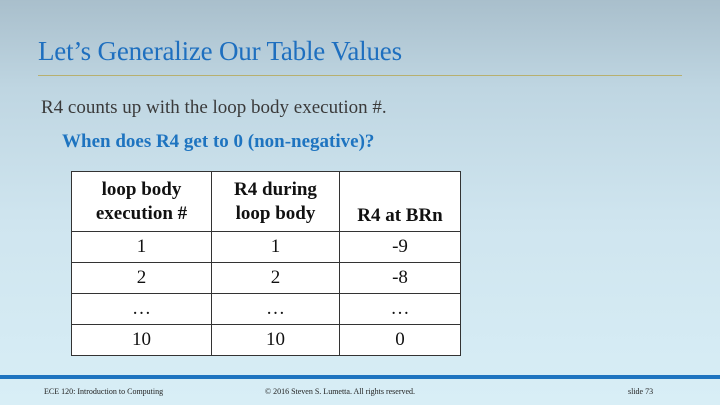 This screenshot has height=405, width=720. I want to click on table-row: 2 2 -8, so click(266, 278).